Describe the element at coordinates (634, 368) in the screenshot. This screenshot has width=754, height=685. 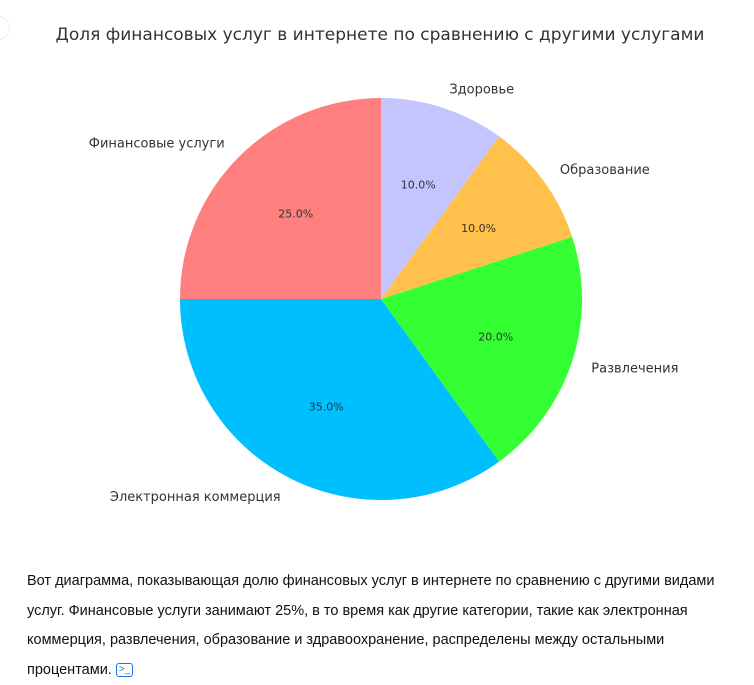
I see `slice-category-label: Развлечения` at that location.